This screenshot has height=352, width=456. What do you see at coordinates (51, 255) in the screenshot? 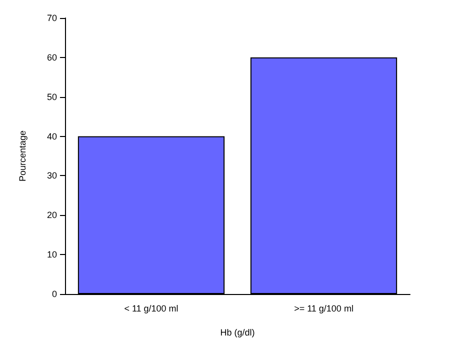
I see `y-tick-label: 10` at bounding box center [51, 255].